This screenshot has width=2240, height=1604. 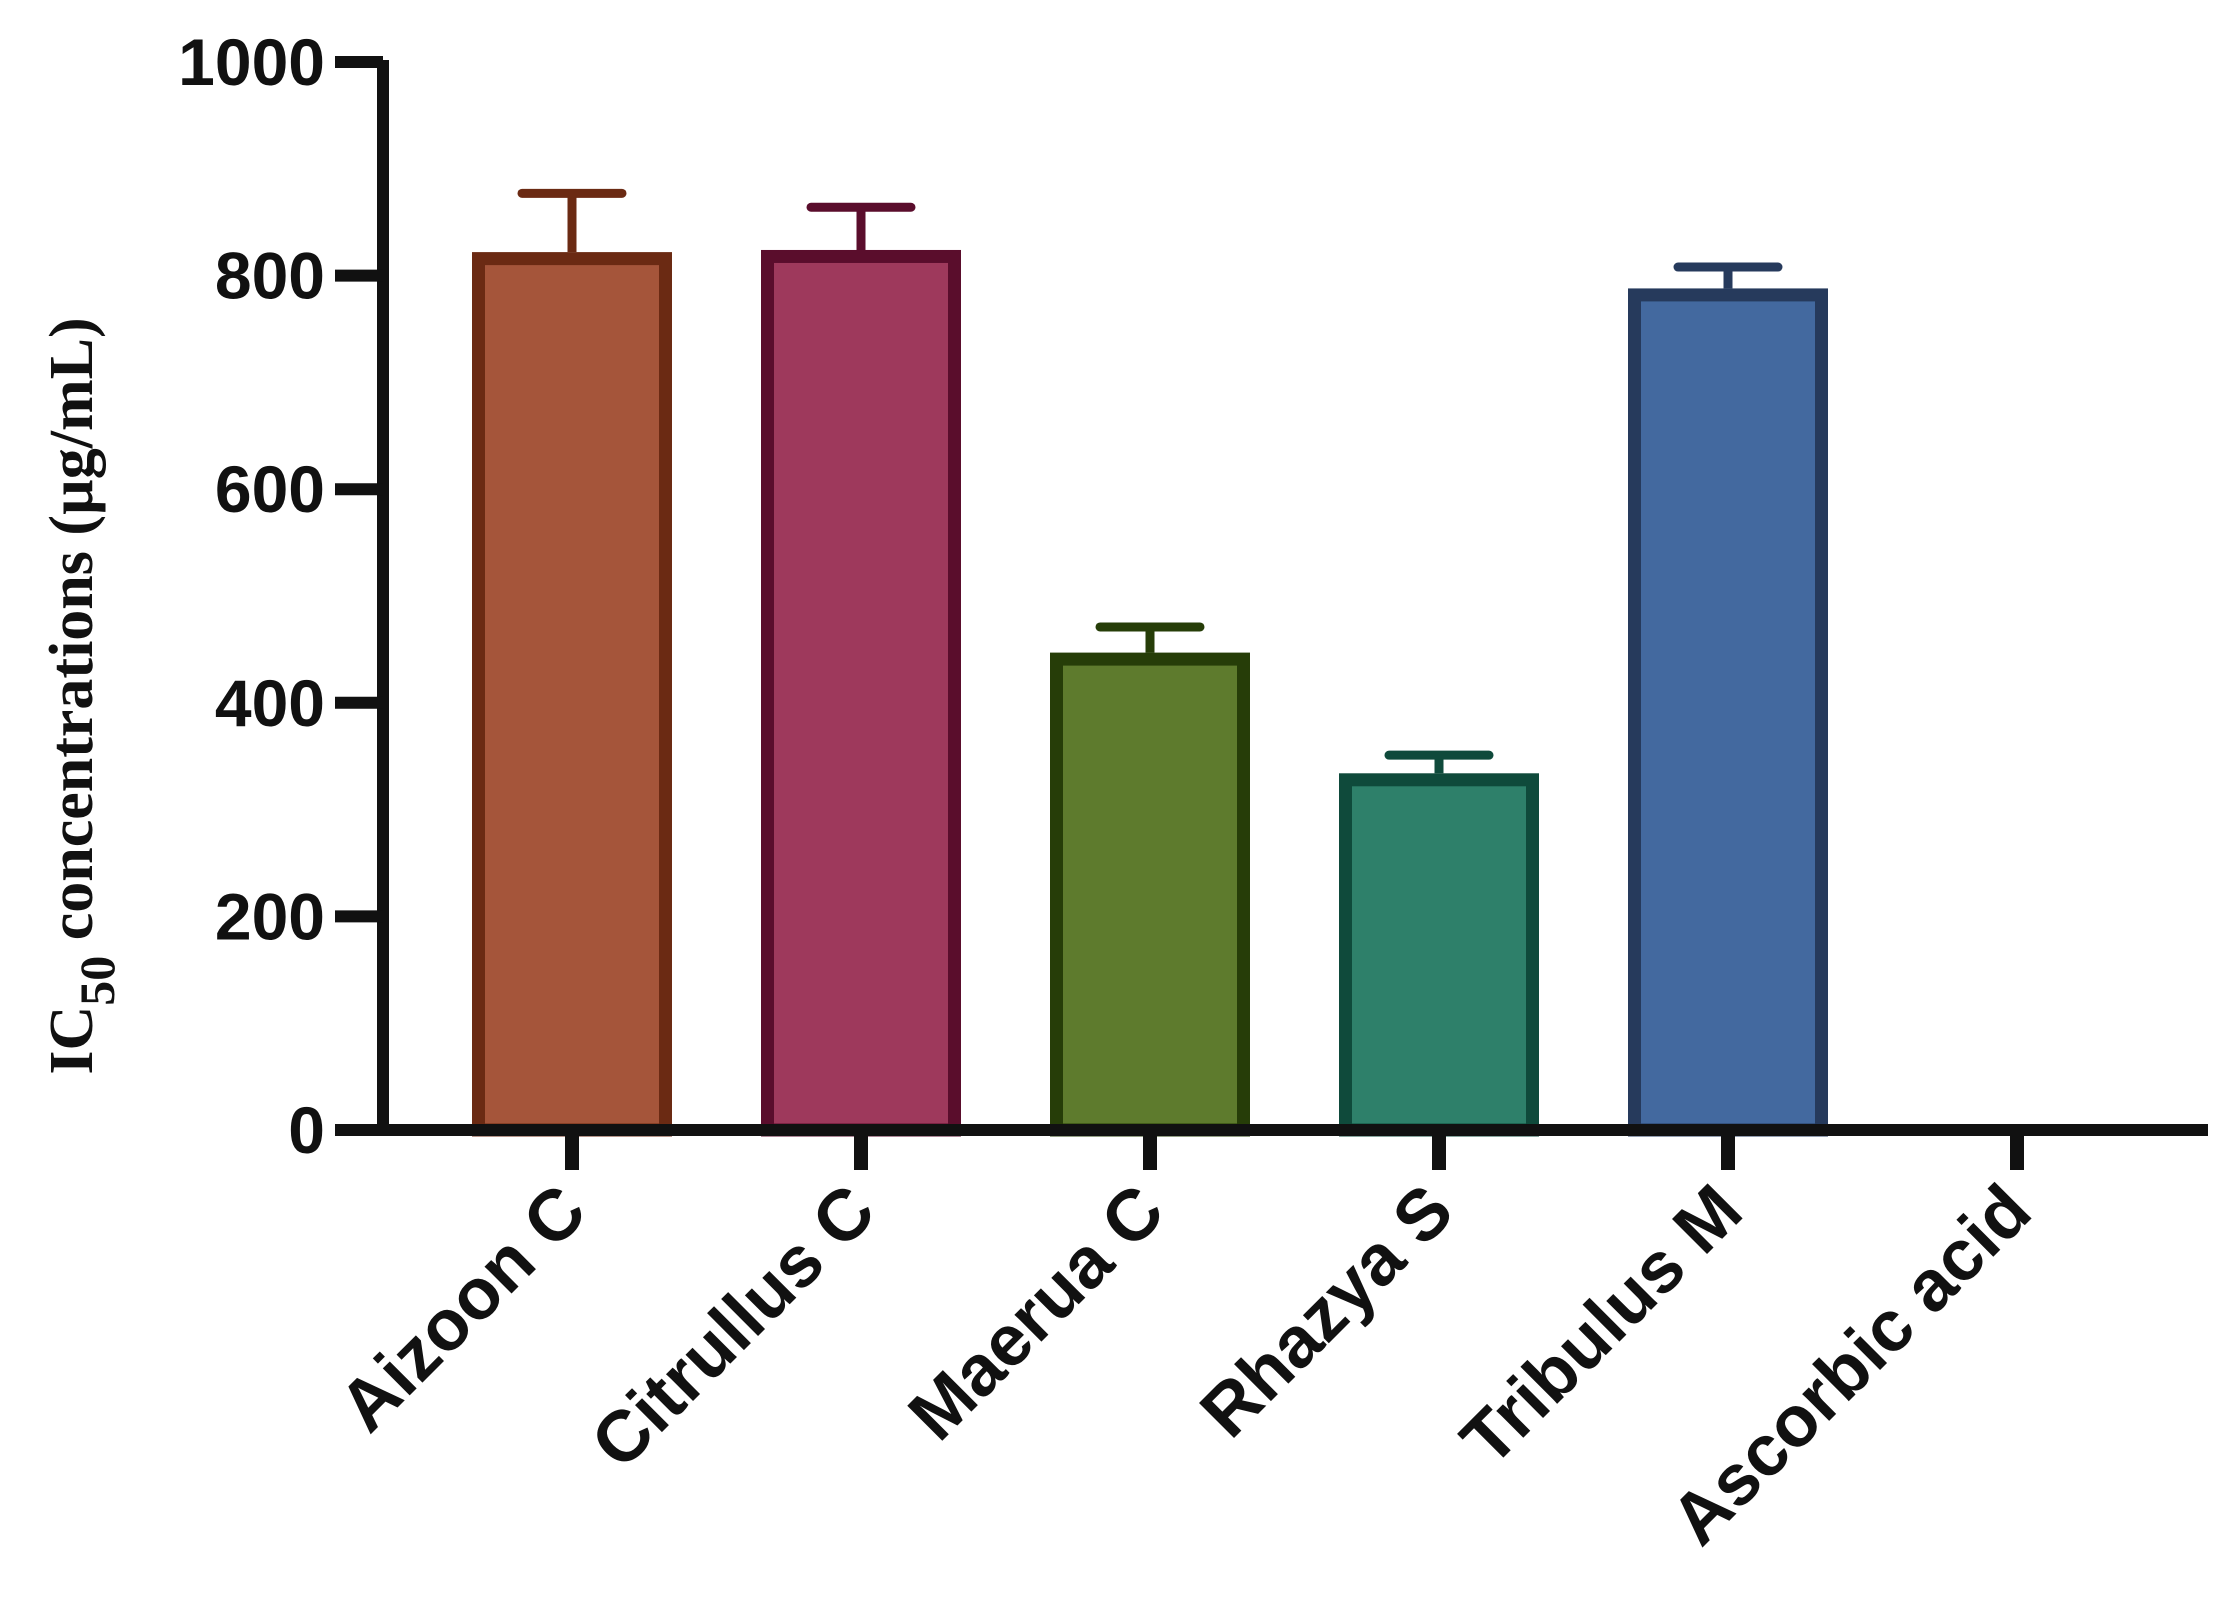 I want to click on bar-maerua-c, so click(x=1150, y=894).